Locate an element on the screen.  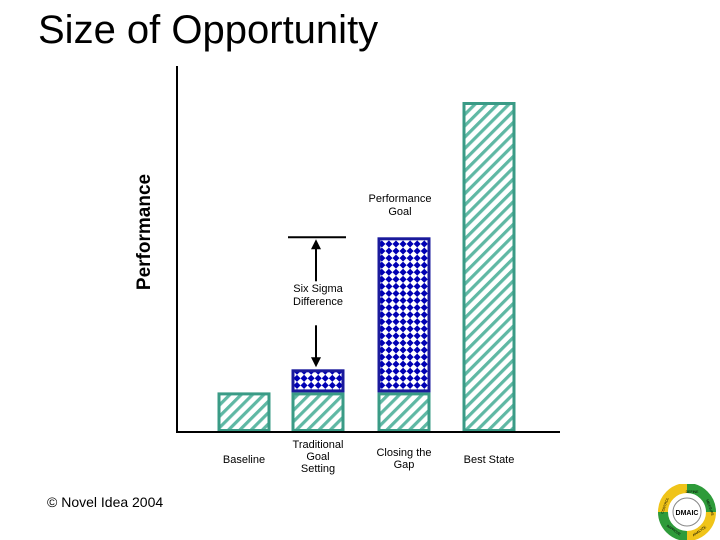
logo-word-define: DEFINE is located at coordinates (693, 492).